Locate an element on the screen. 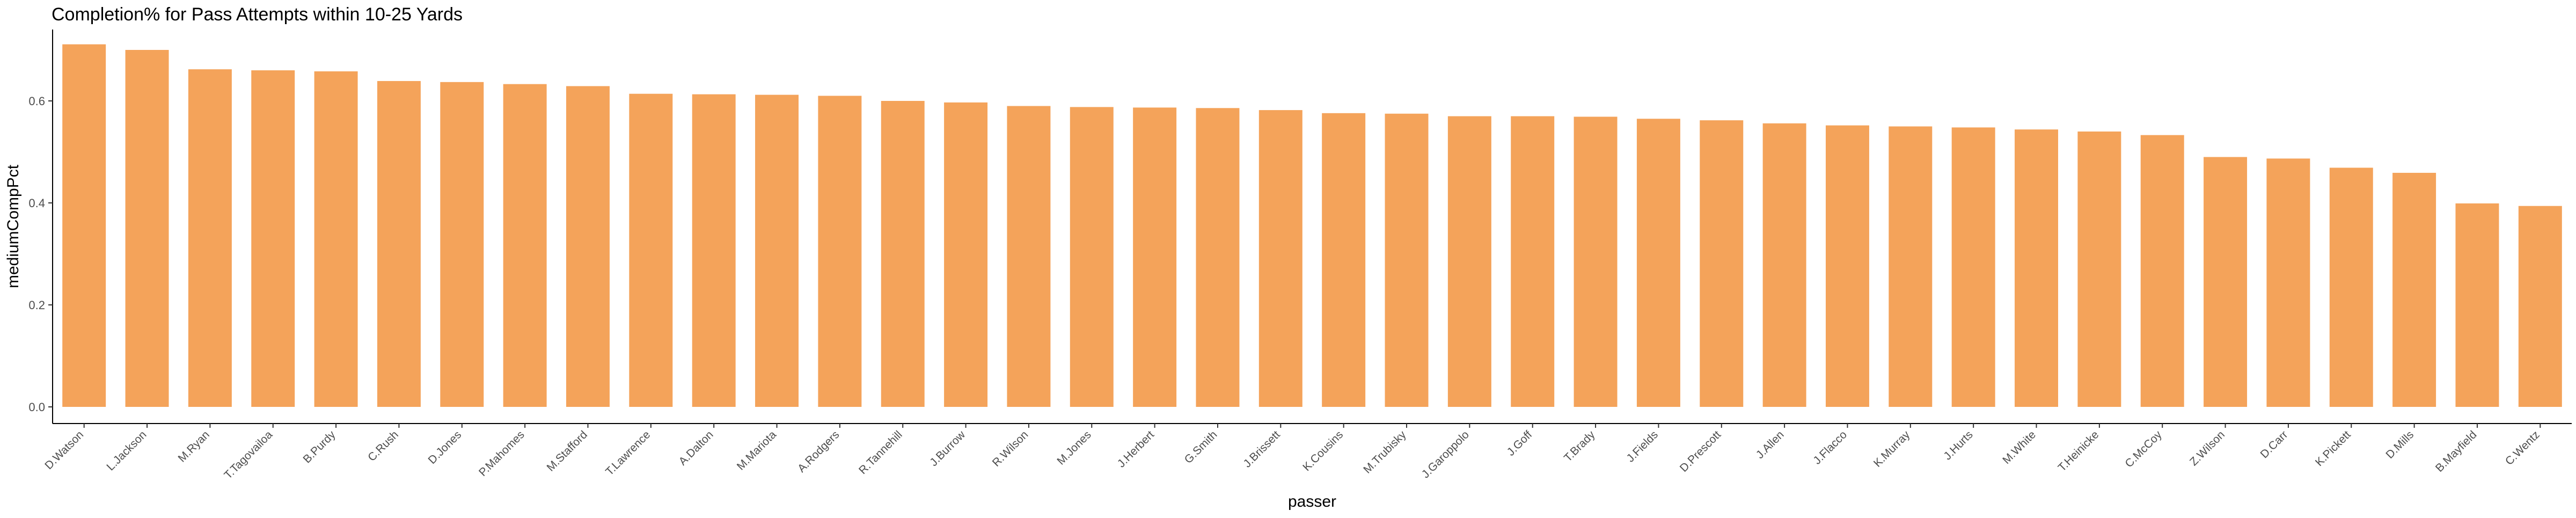 The image size is (2576, 518). x-tick-label: A.Dalton is located at coordinates (695, 448).